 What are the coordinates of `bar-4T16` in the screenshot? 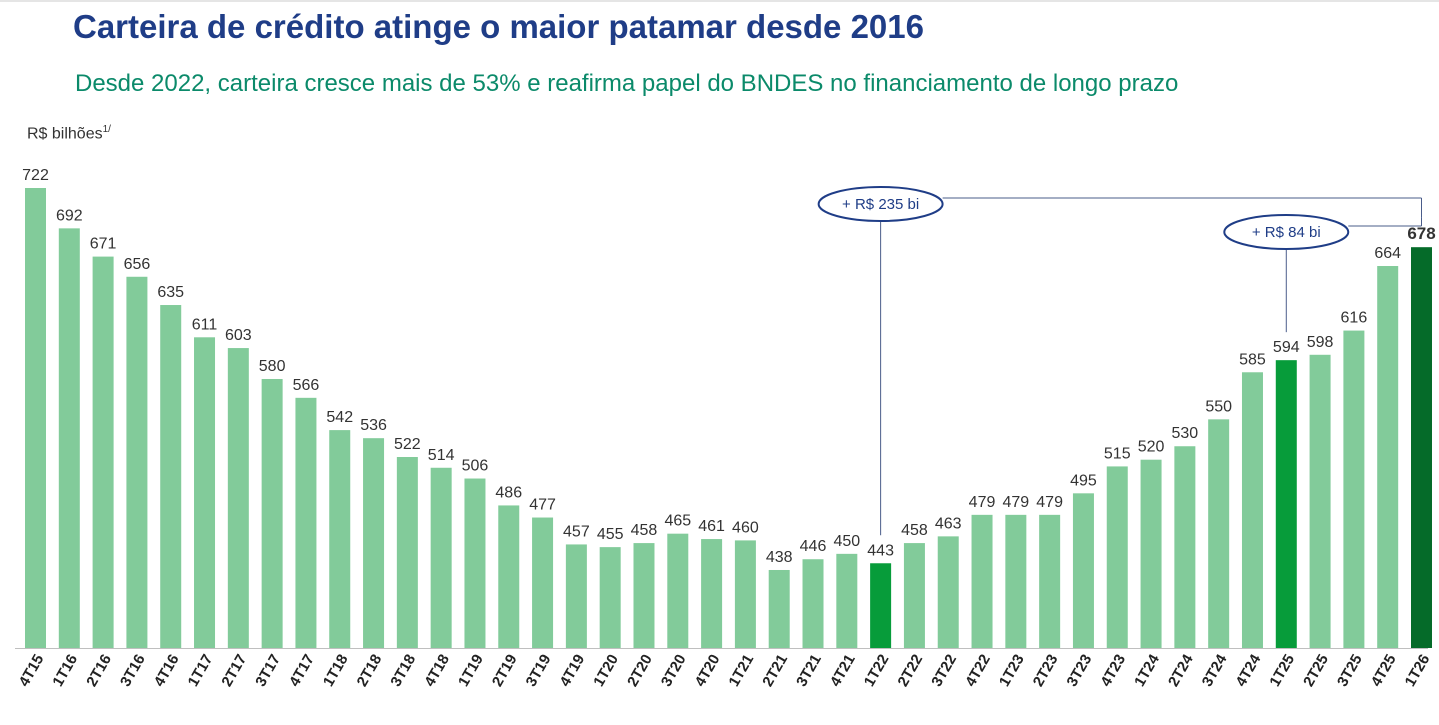 It's located at (171, 476).